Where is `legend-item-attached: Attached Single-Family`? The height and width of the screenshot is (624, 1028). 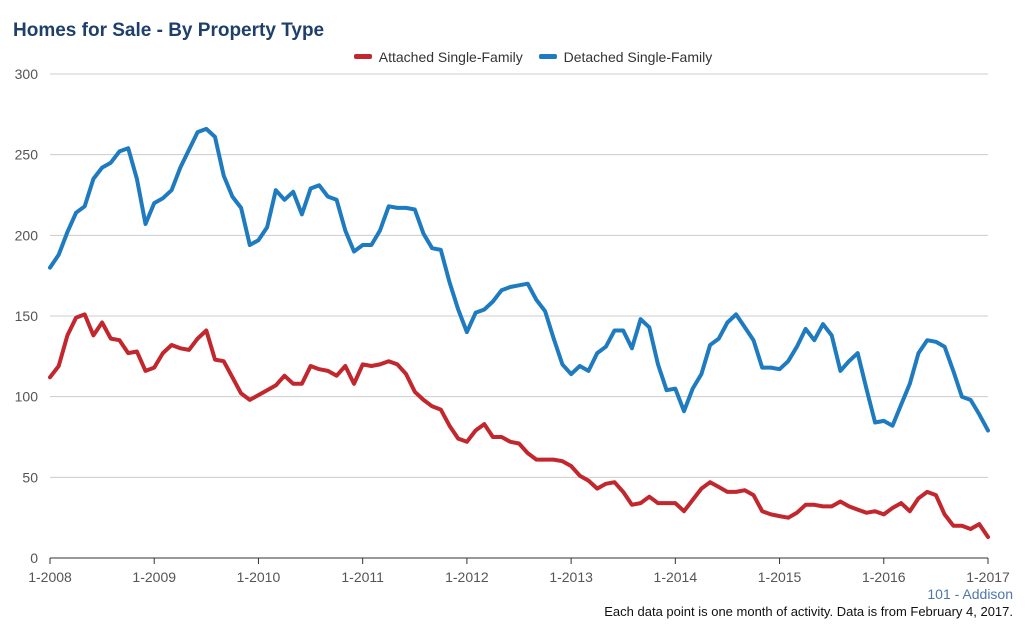 legend-item-attached: Attached Single-Family is located at coordinates (438, 56).